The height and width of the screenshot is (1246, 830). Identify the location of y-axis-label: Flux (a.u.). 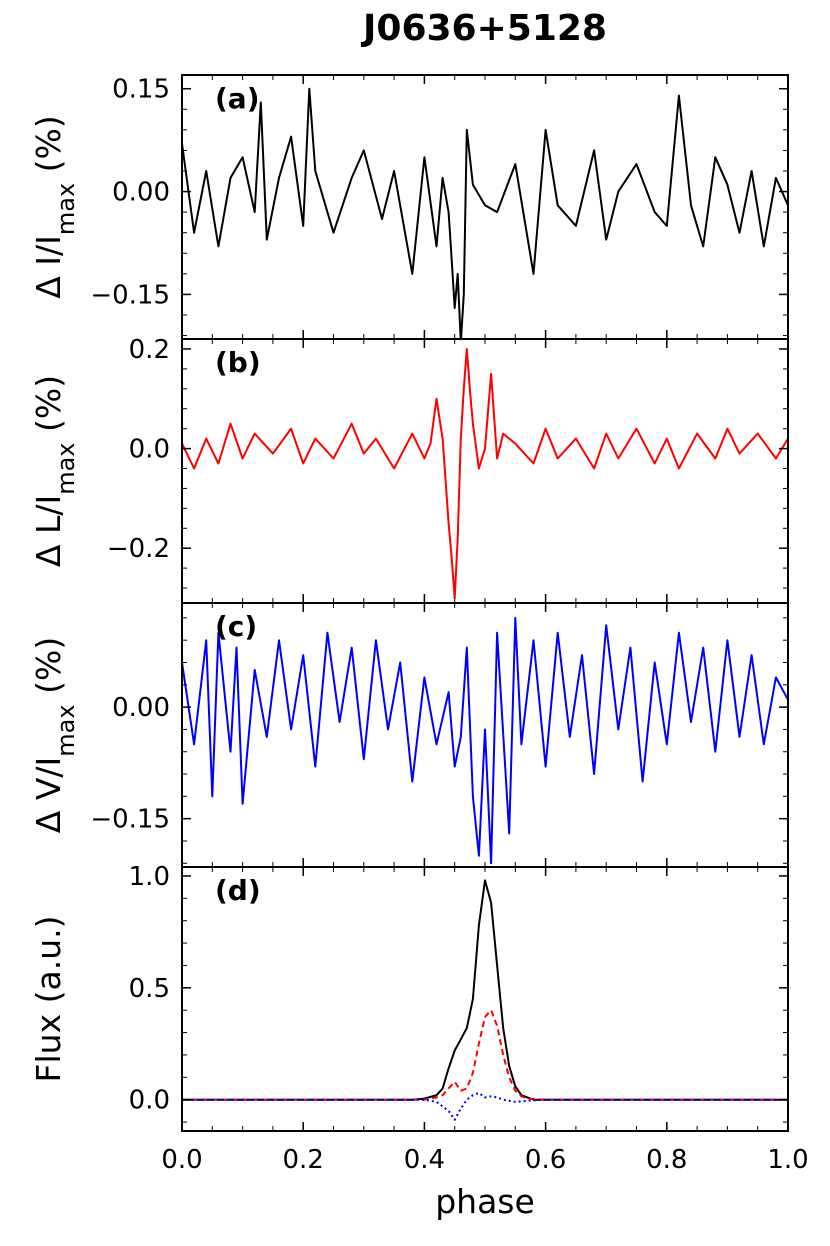
(48, 999).